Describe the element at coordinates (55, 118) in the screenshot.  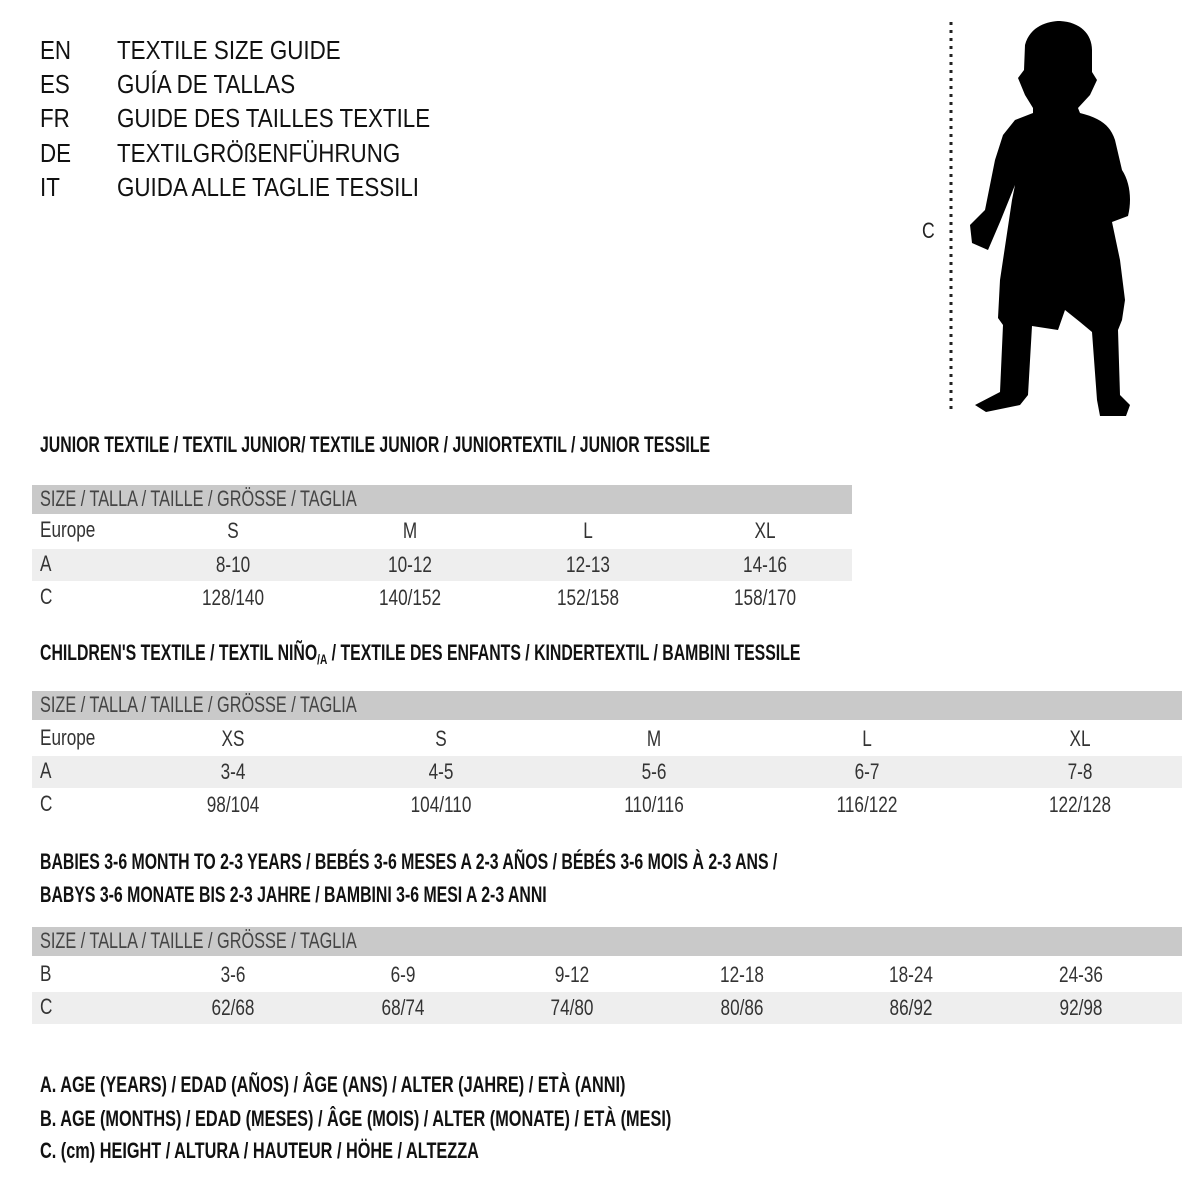
I see `lang-code: FR` at that location.